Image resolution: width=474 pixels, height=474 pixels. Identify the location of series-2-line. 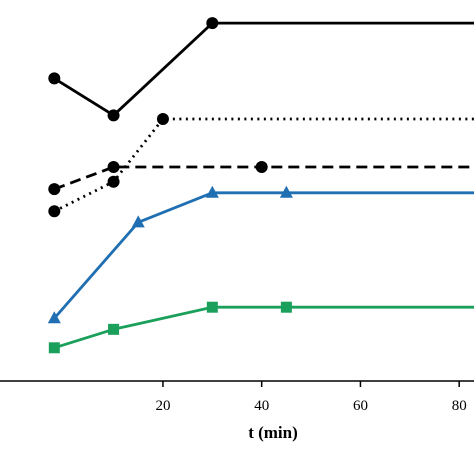
(263, 178).